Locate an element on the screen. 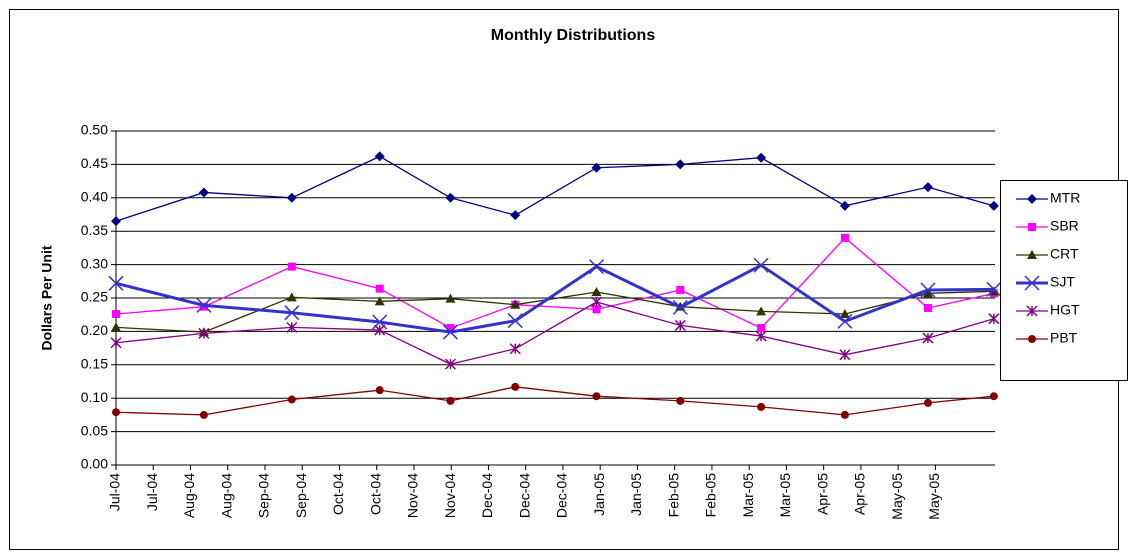 Image resolution: width=1128 pixels, height=557 pixels. legend-label: PBT is located at coordinates (1064, 338).